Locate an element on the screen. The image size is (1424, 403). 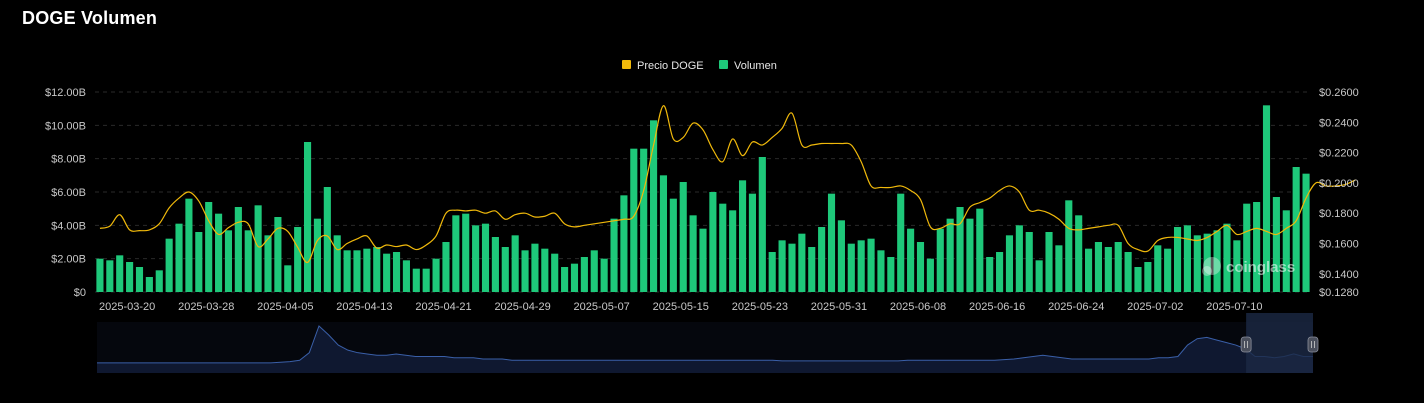
legend: Precio DOGE Volumen is located at coordinates (699, 66).